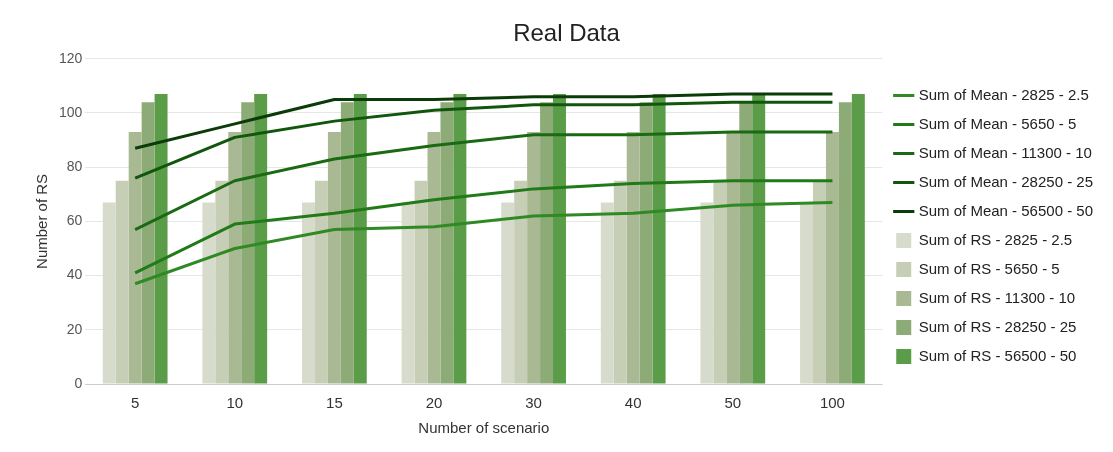 The height and width of the screenshot is (452, 1113). I want to click on y-tick-label: 120, so click(71, 57).